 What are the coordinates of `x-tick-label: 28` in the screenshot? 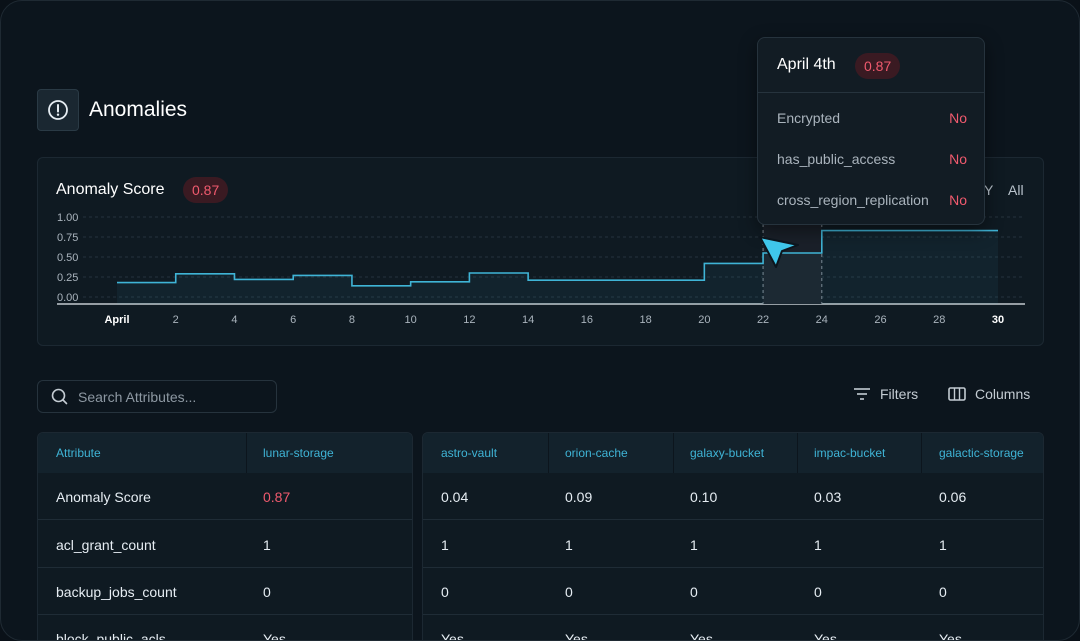 It's located at (939, 320).